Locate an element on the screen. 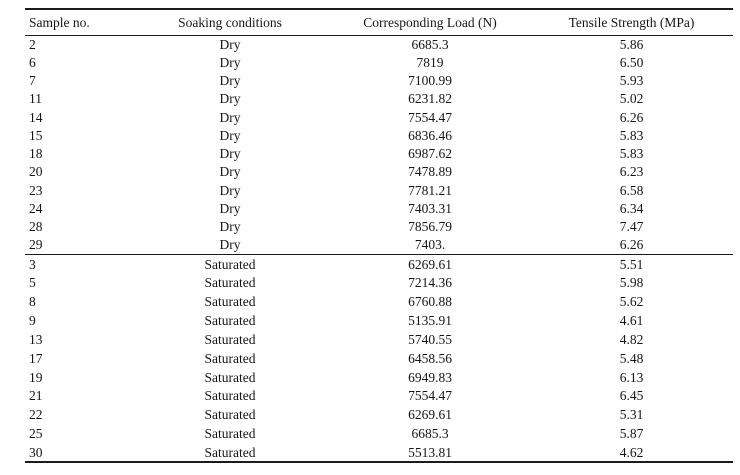  table-cell: 21 is located at coordinates (36, 396).